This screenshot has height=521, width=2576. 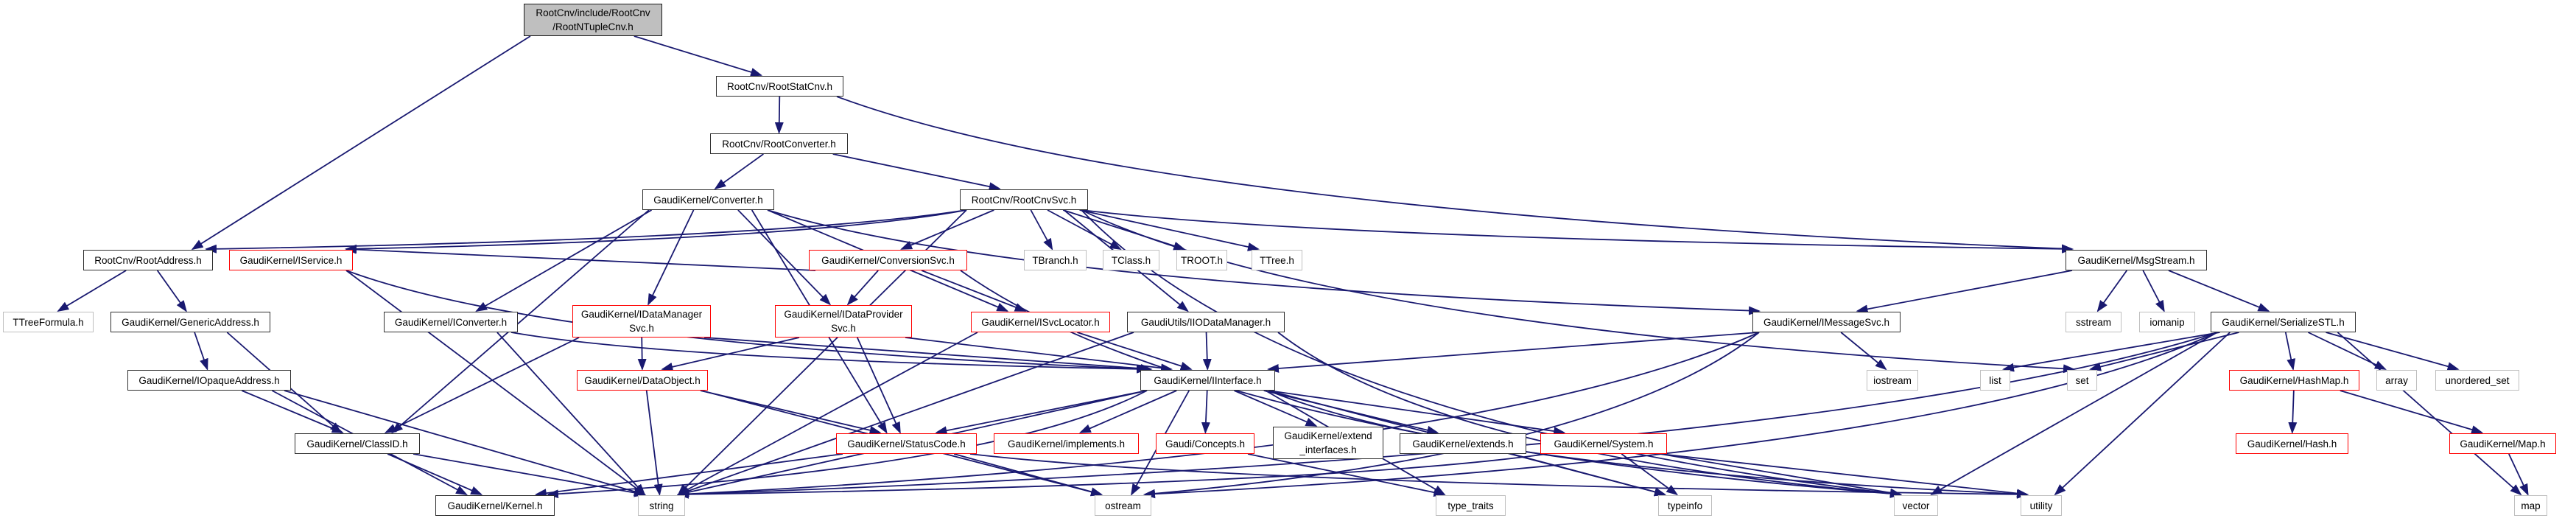 What do you see at coordinates (730, 354) in the screenshot?
I see `edge-idataprovidersvc-to-dataobject` at bounding box center [730, 354].